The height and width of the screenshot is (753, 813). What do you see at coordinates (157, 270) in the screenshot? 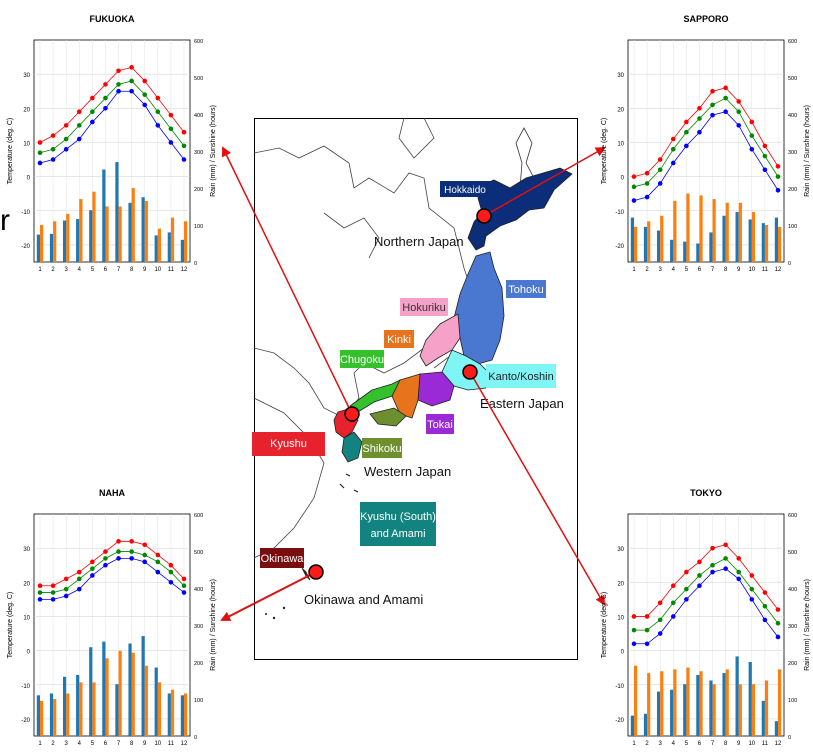
I see `x-tick-label: 10` at bounding box center [157, 270].